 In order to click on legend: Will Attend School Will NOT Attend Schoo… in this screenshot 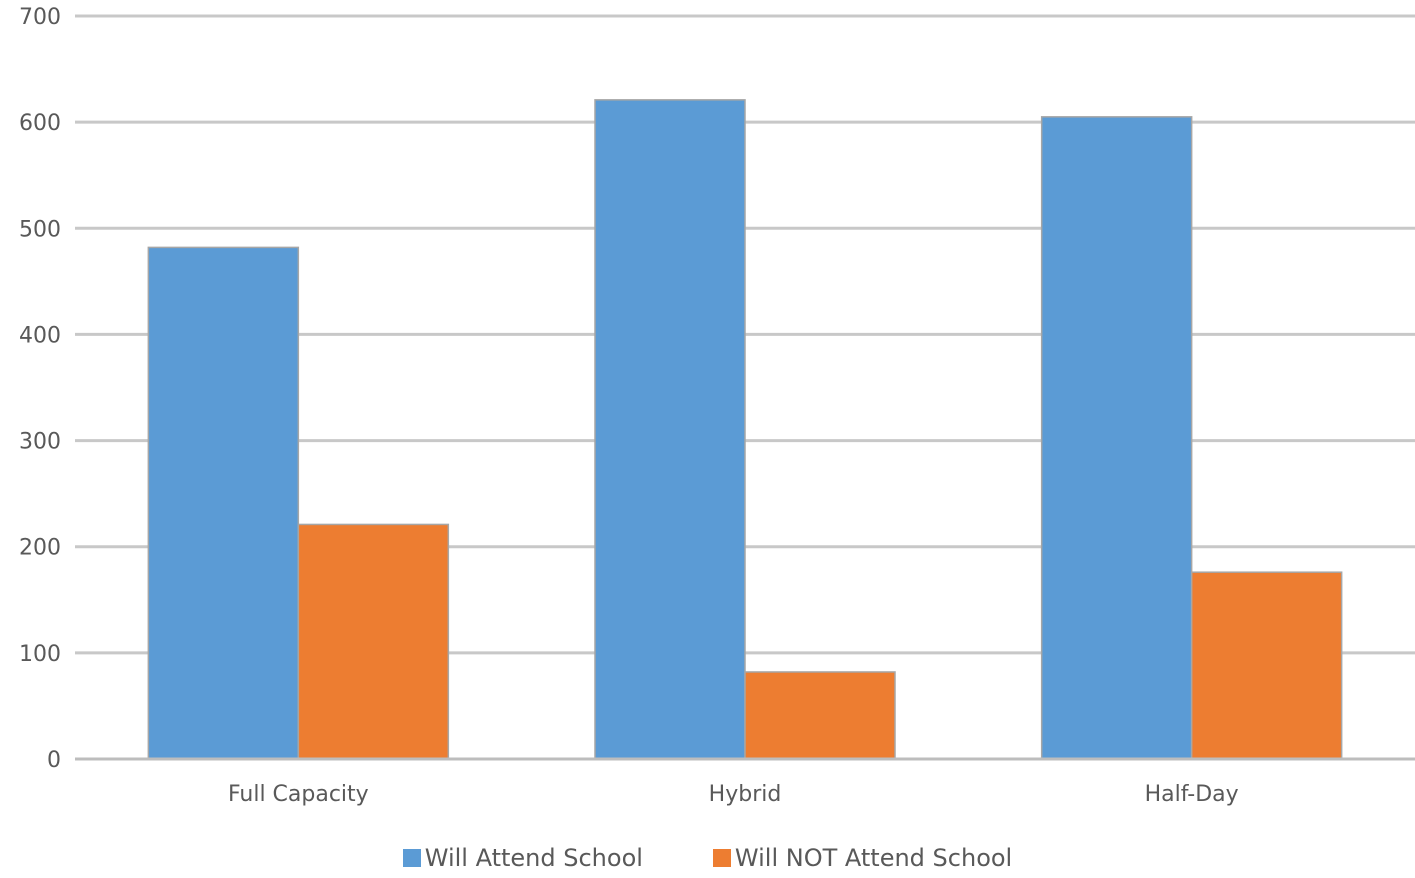, I will do `click(707, 858)`.